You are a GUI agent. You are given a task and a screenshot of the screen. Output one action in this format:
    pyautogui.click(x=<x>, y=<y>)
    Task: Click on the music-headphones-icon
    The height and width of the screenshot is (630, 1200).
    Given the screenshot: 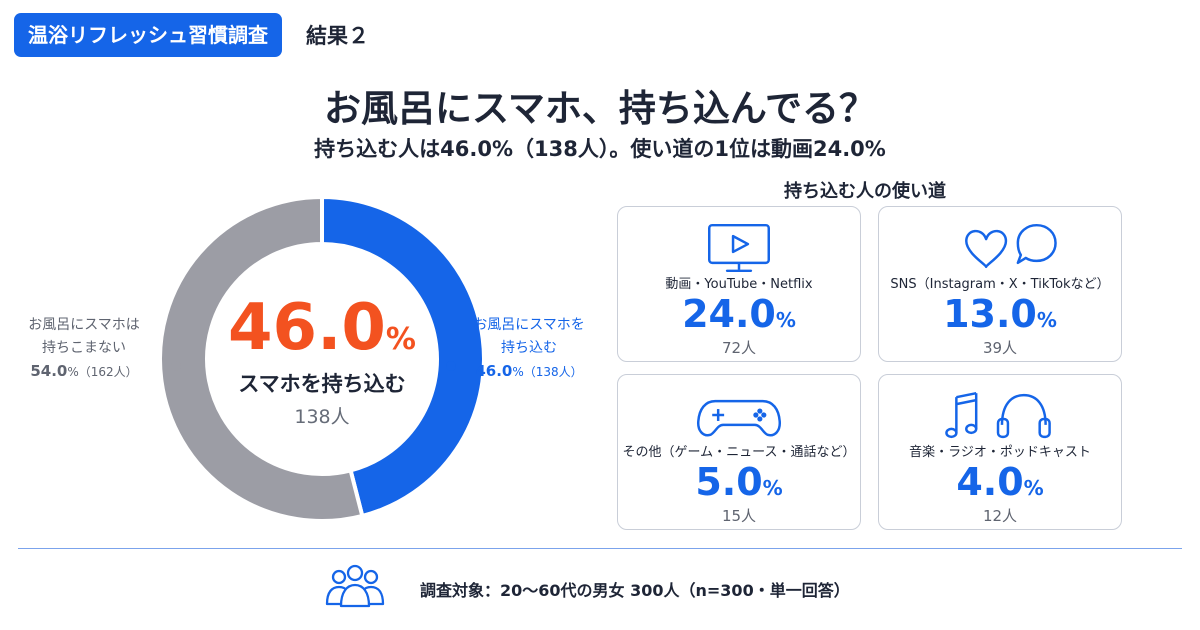 What is the action you would take?
    pyautogui.click(x=998, y=415)
    